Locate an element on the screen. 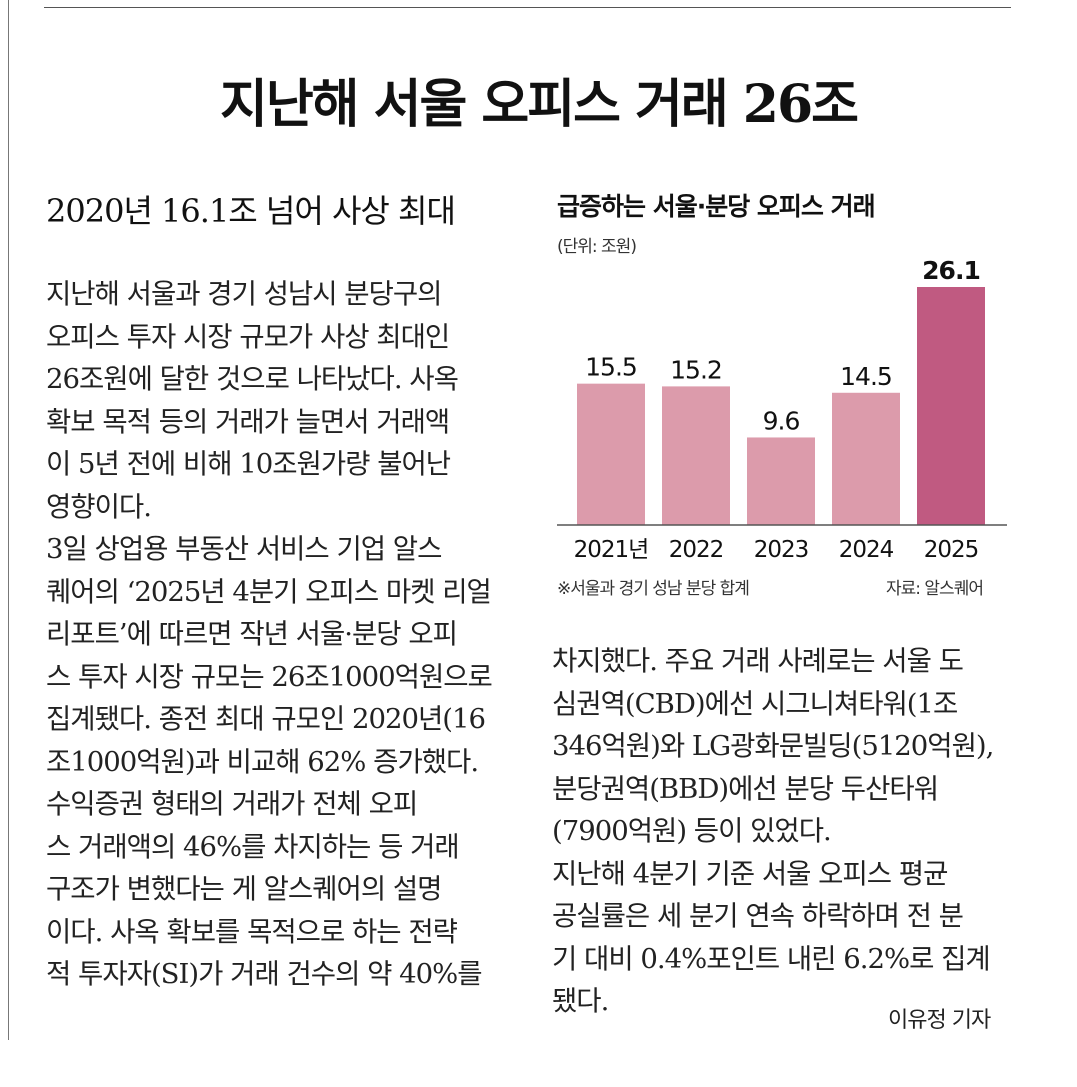 The width and height of the screenshot is (1077, 1087). text-line: 공실률은 세 분기 연속 하락하며 전 분 is located at coordinates (758, 916).